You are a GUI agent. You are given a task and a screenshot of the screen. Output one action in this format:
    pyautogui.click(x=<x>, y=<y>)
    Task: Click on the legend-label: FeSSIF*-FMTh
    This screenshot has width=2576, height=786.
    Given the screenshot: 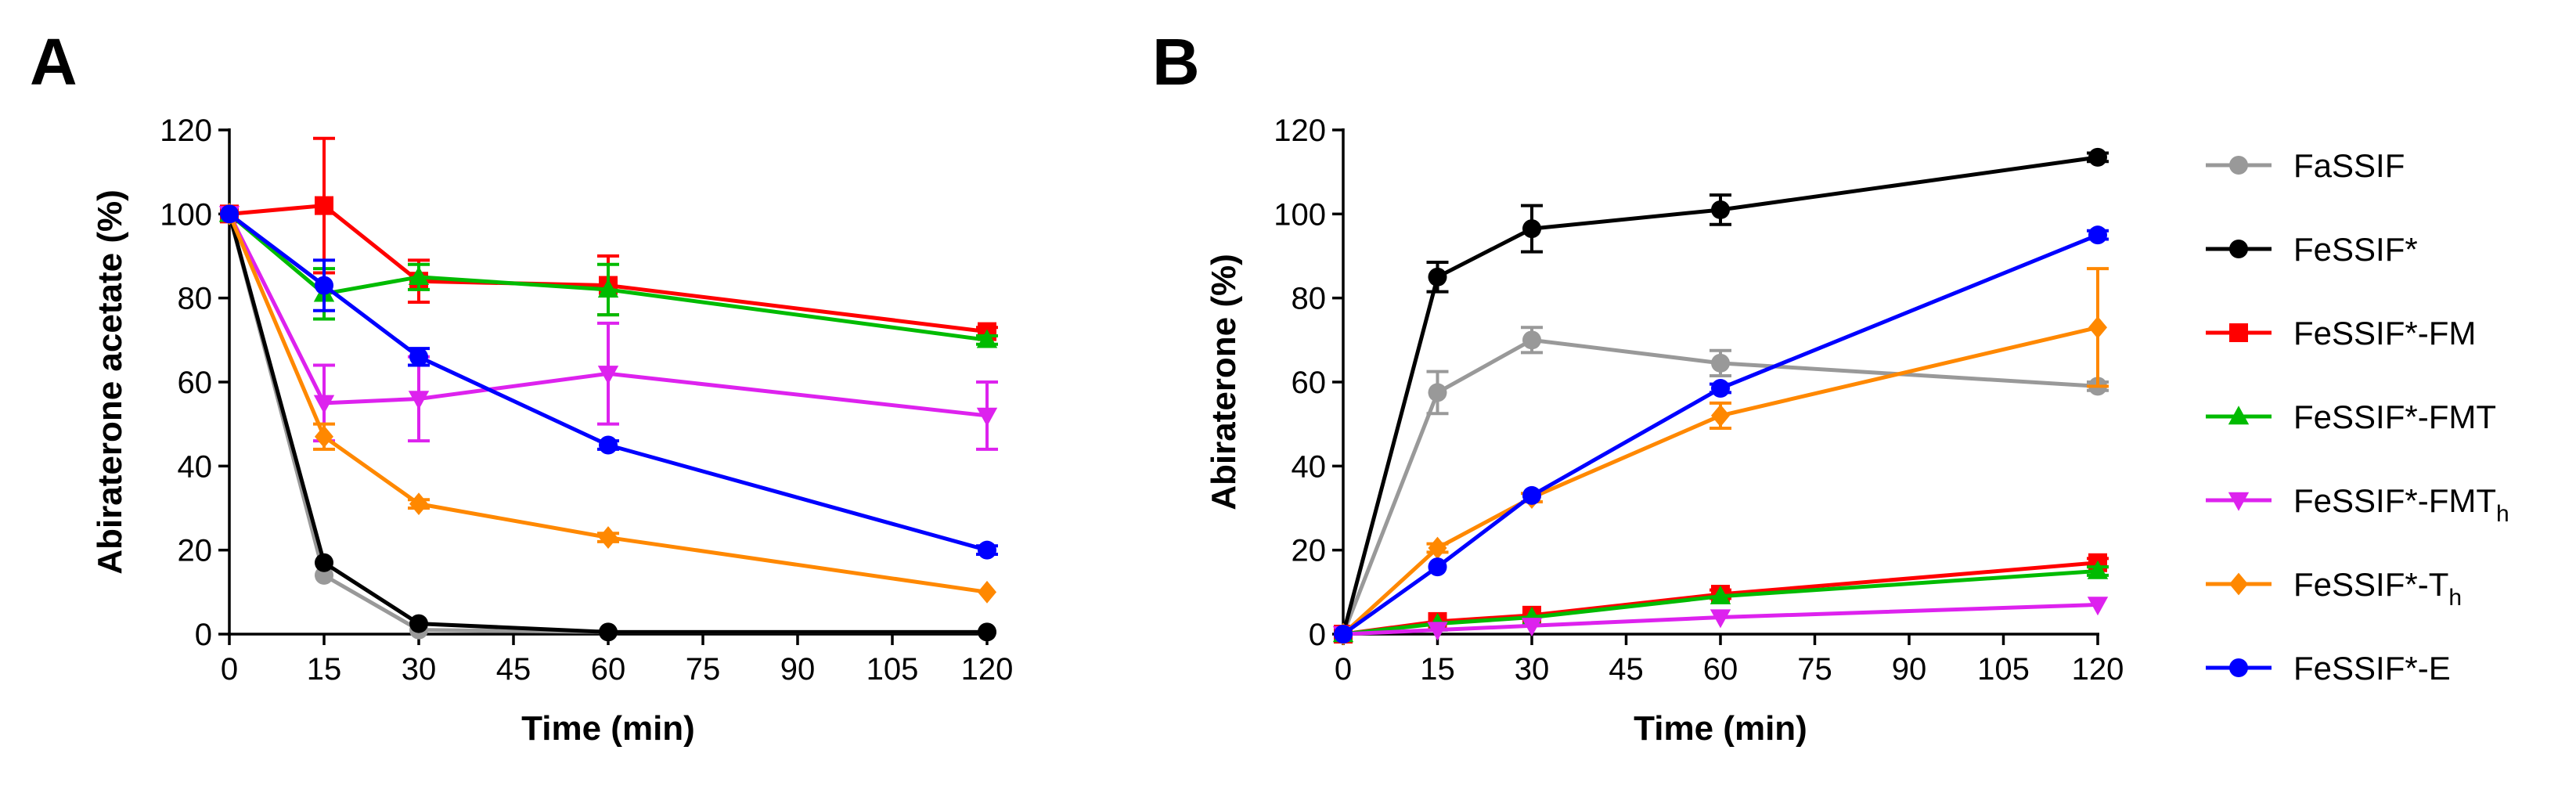 What is the action you would take?
    pyautogui.click(x=2401, y=504)
    